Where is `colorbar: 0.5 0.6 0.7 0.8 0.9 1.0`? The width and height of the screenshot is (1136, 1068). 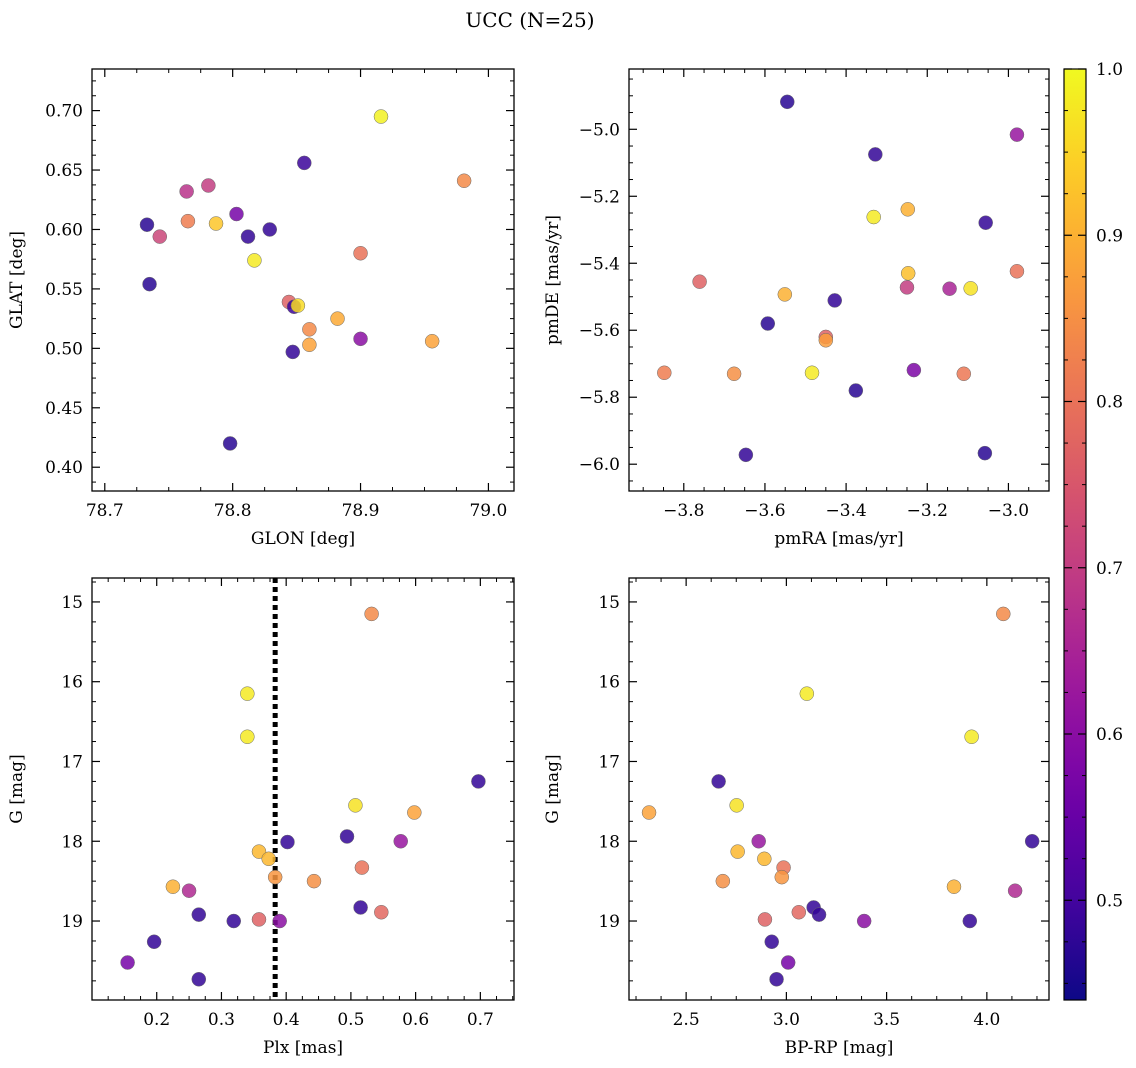 colorbar: 0.5 0.6 0.7 0.8 0.9 1.0 is located at coordinates (1093, 530).